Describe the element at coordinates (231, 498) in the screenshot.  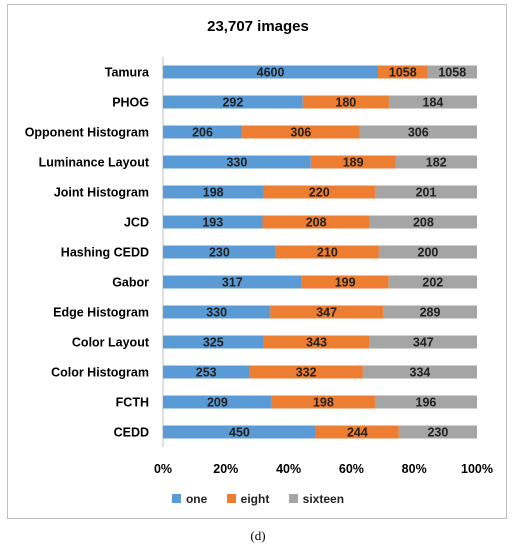
I see `legend-swatch-eight` at that location.